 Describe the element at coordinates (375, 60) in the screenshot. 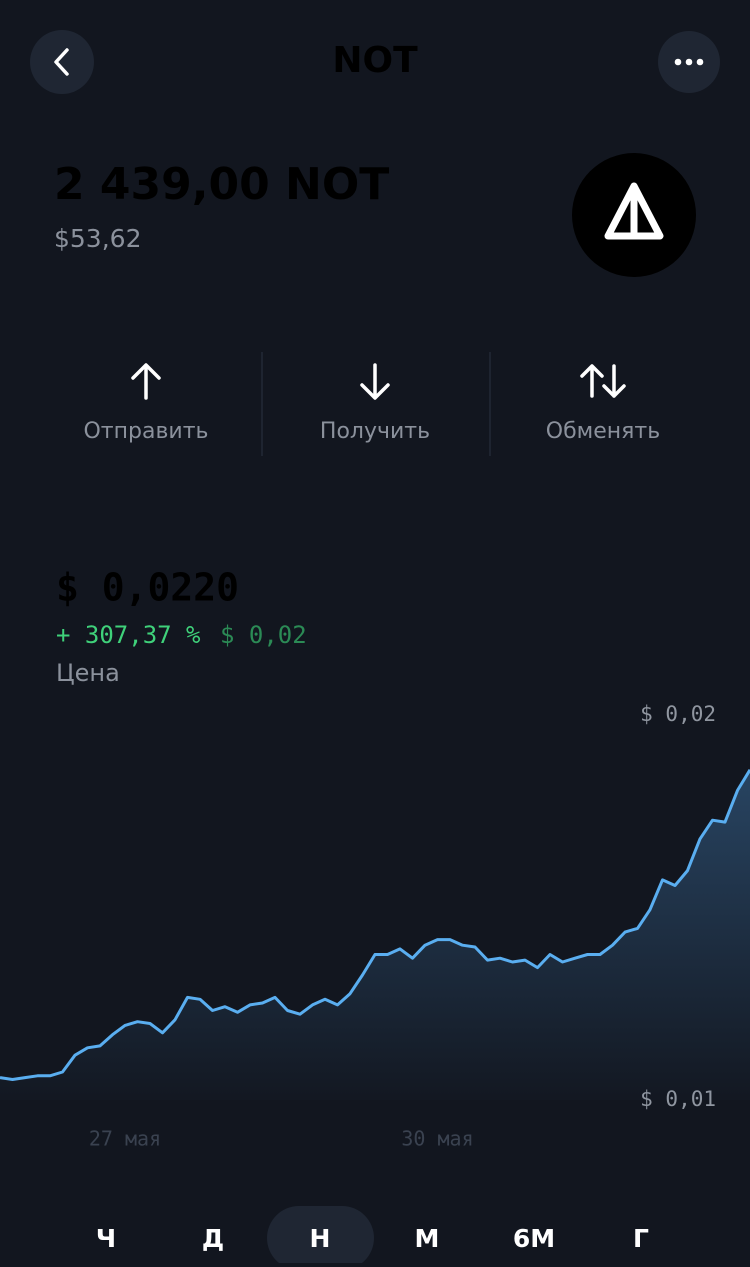

I see `header-title: NOT` at that location.